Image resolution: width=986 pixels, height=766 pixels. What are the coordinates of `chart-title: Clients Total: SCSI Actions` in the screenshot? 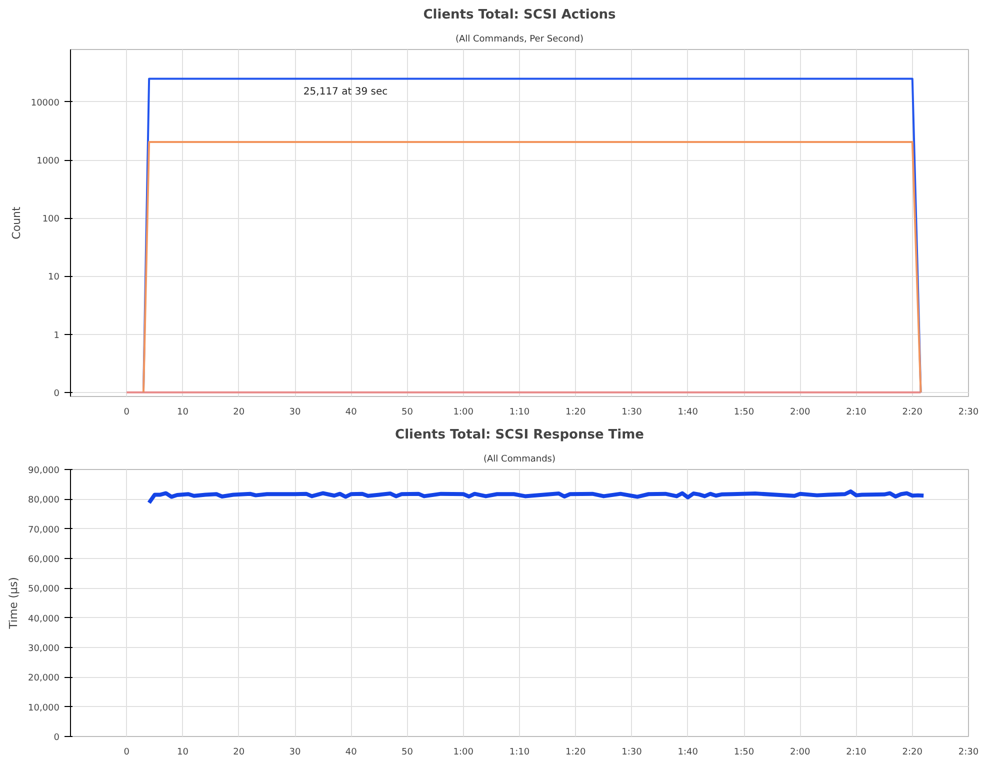 It's located at (519, 15).